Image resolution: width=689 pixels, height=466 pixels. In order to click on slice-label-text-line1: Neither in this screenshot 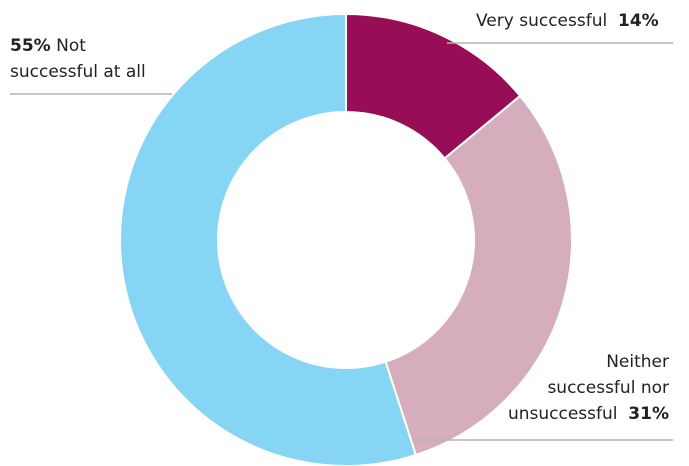, I will do `click(637, 362)`.